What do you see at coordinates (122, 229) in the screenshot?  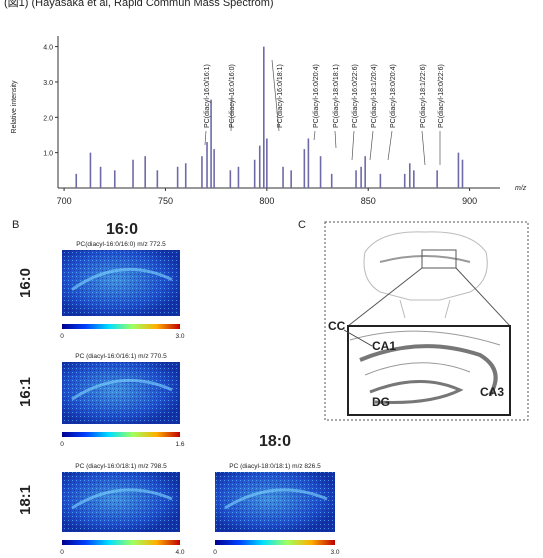 I see `column-header: 16:0` at bounding box center [122, 229].